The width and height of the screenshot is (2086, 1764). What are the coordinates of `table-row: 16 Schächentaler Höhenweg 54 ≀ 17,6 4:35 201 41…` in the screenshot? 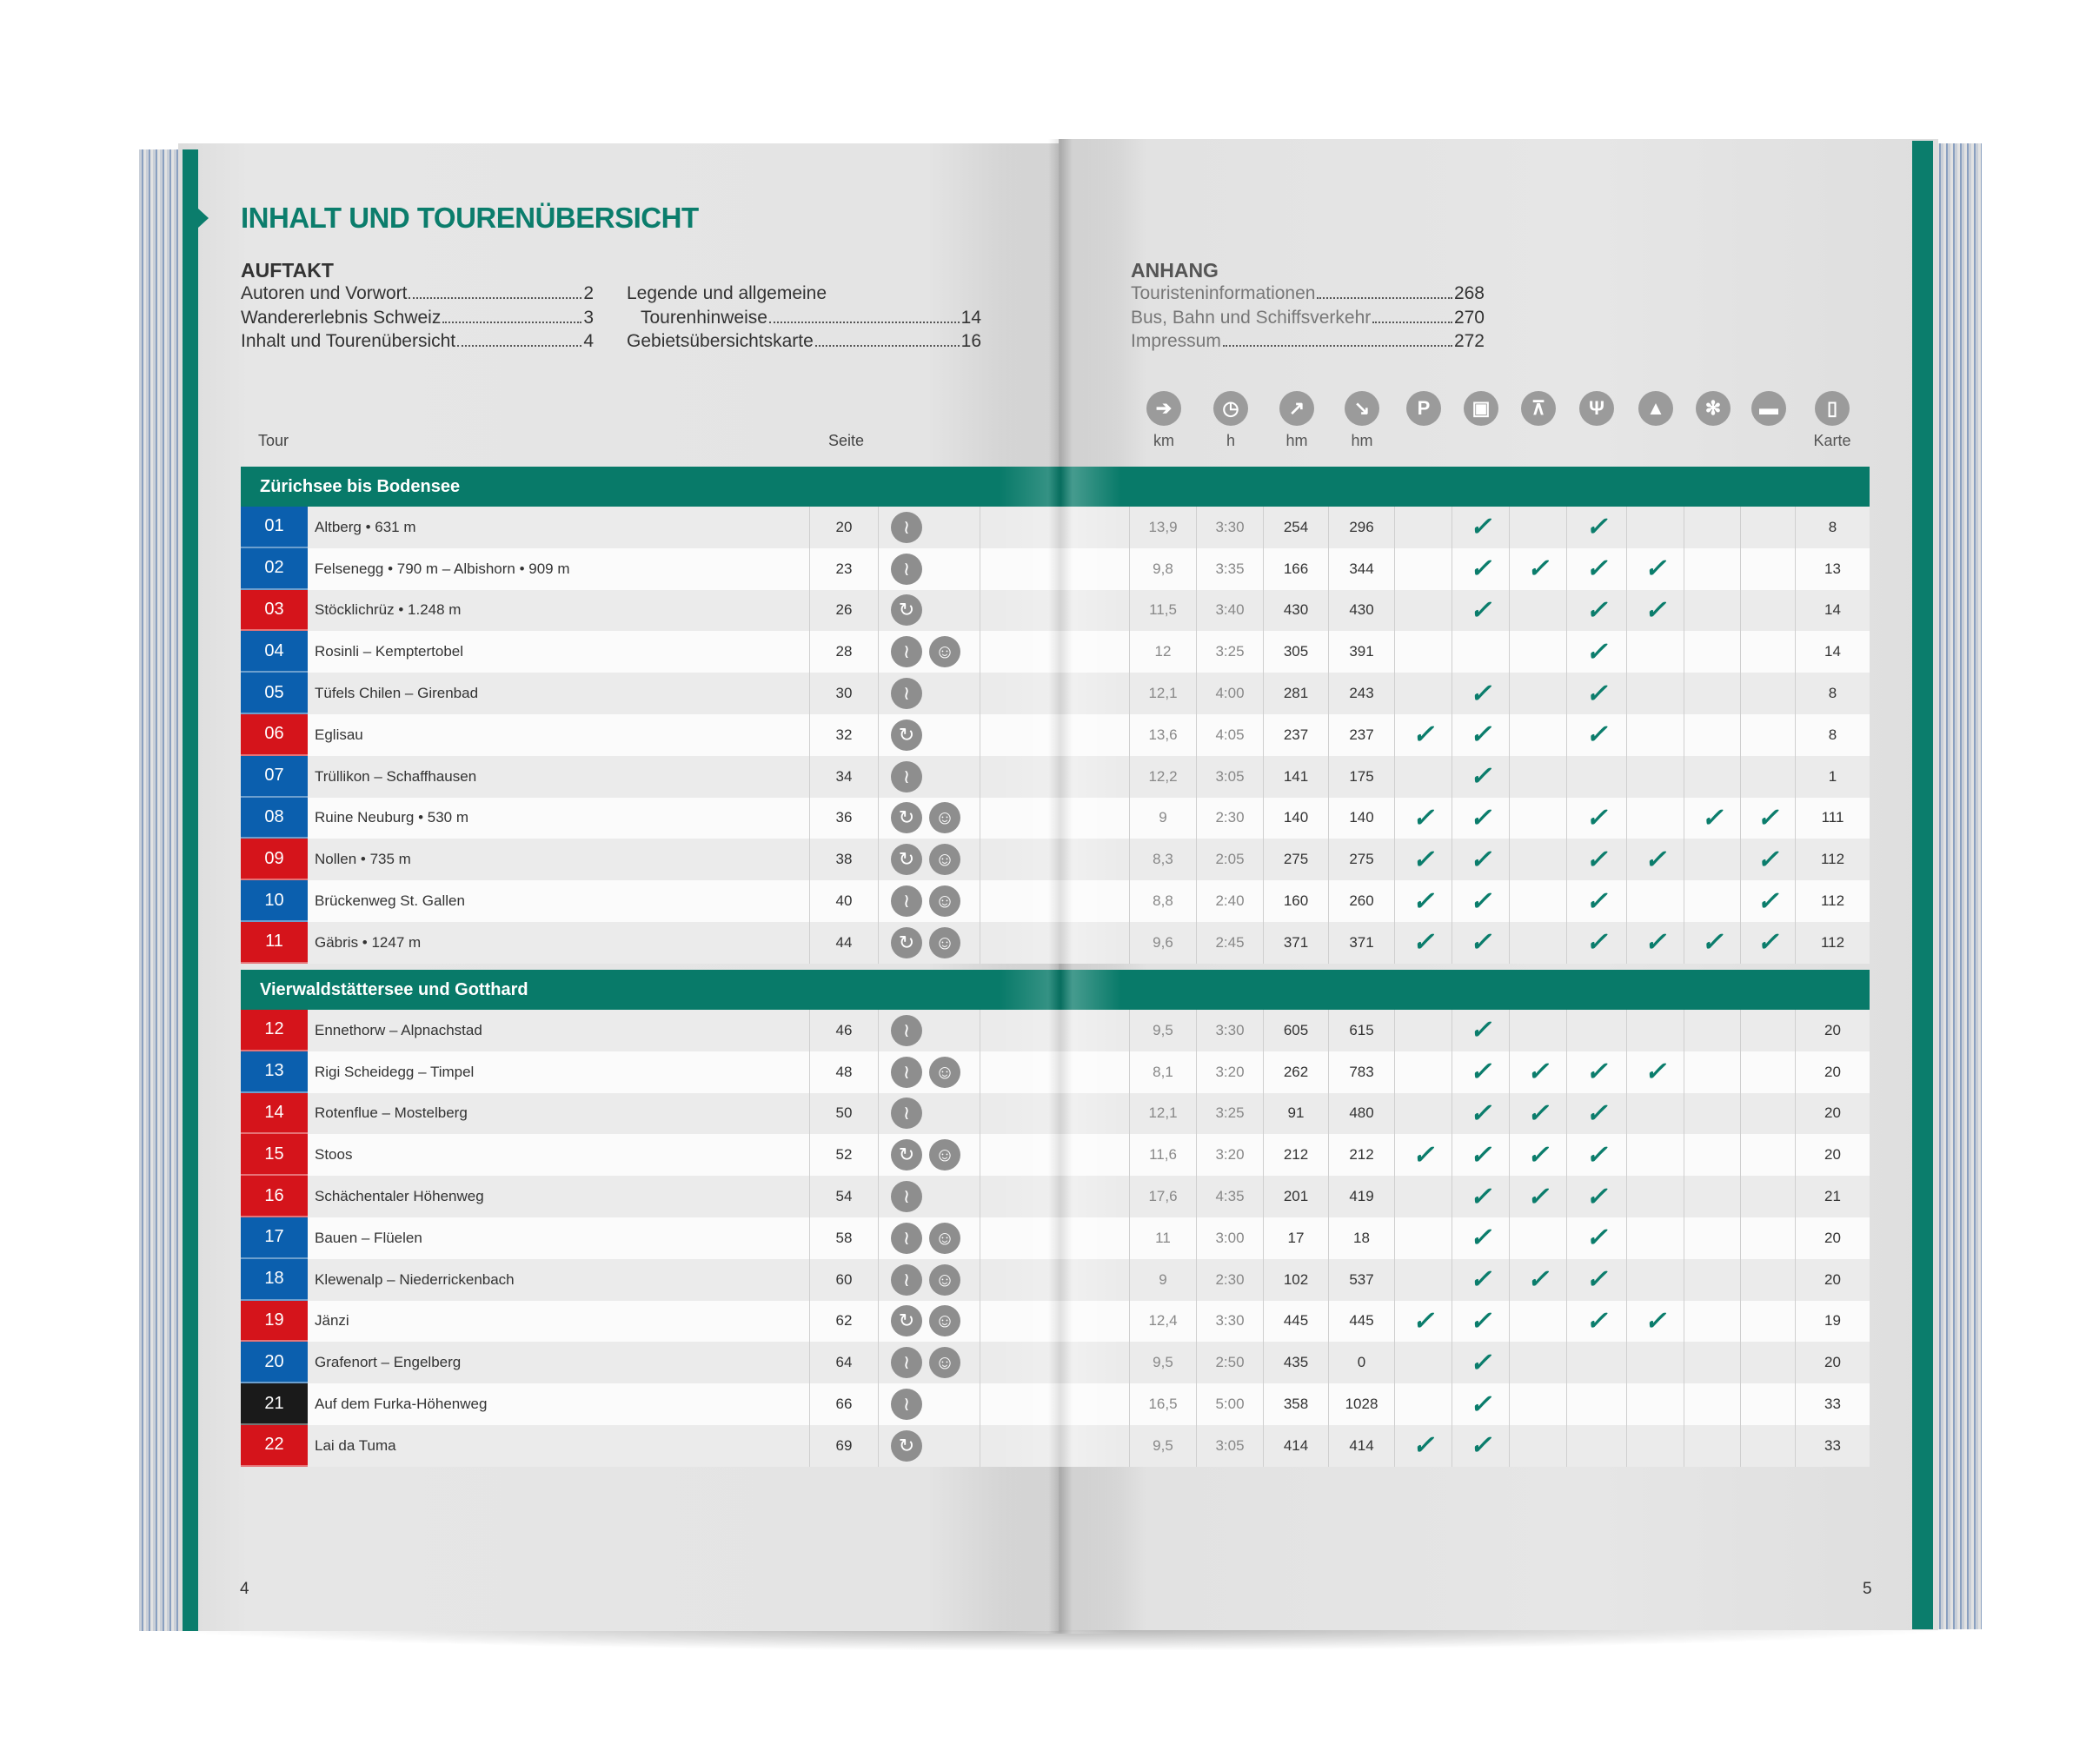 It's located at (1055, 1196).